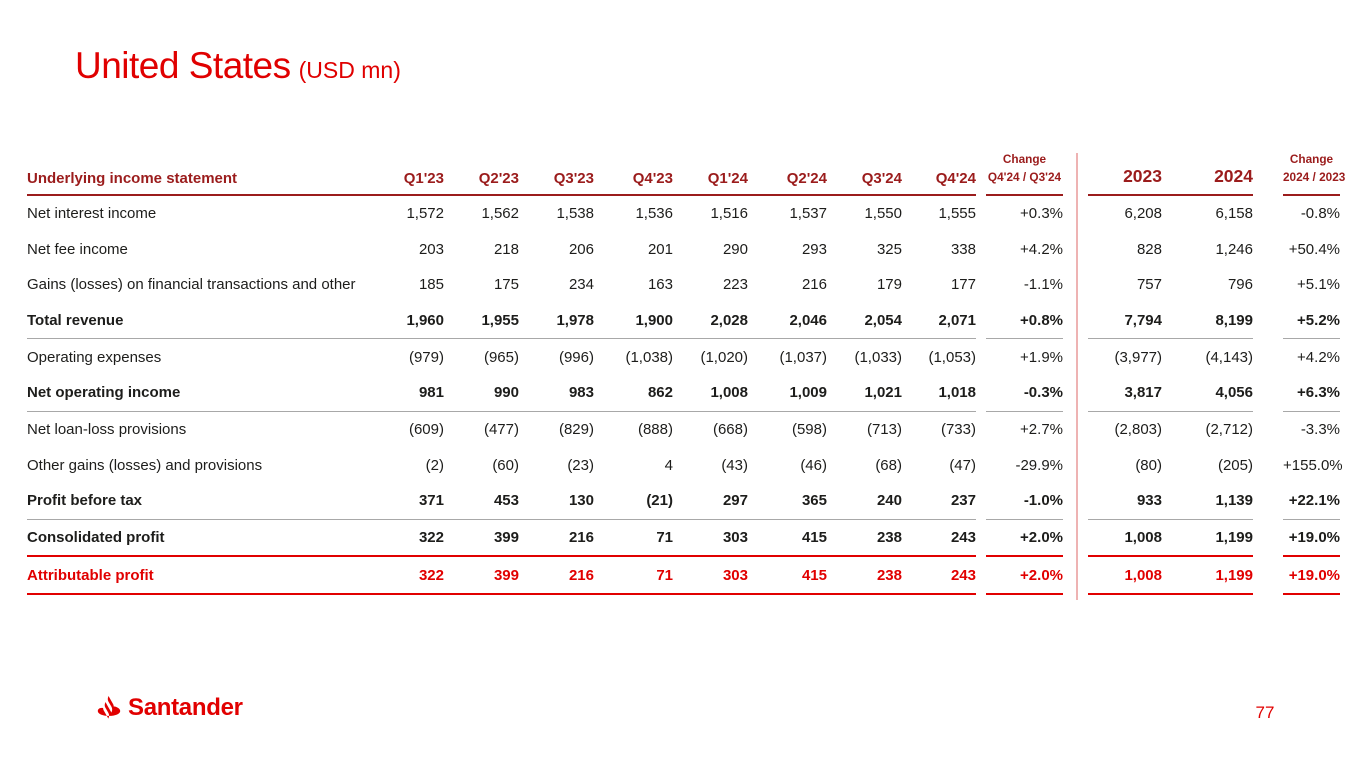  I want to click on quarter-value: 371, so click(406, 501).